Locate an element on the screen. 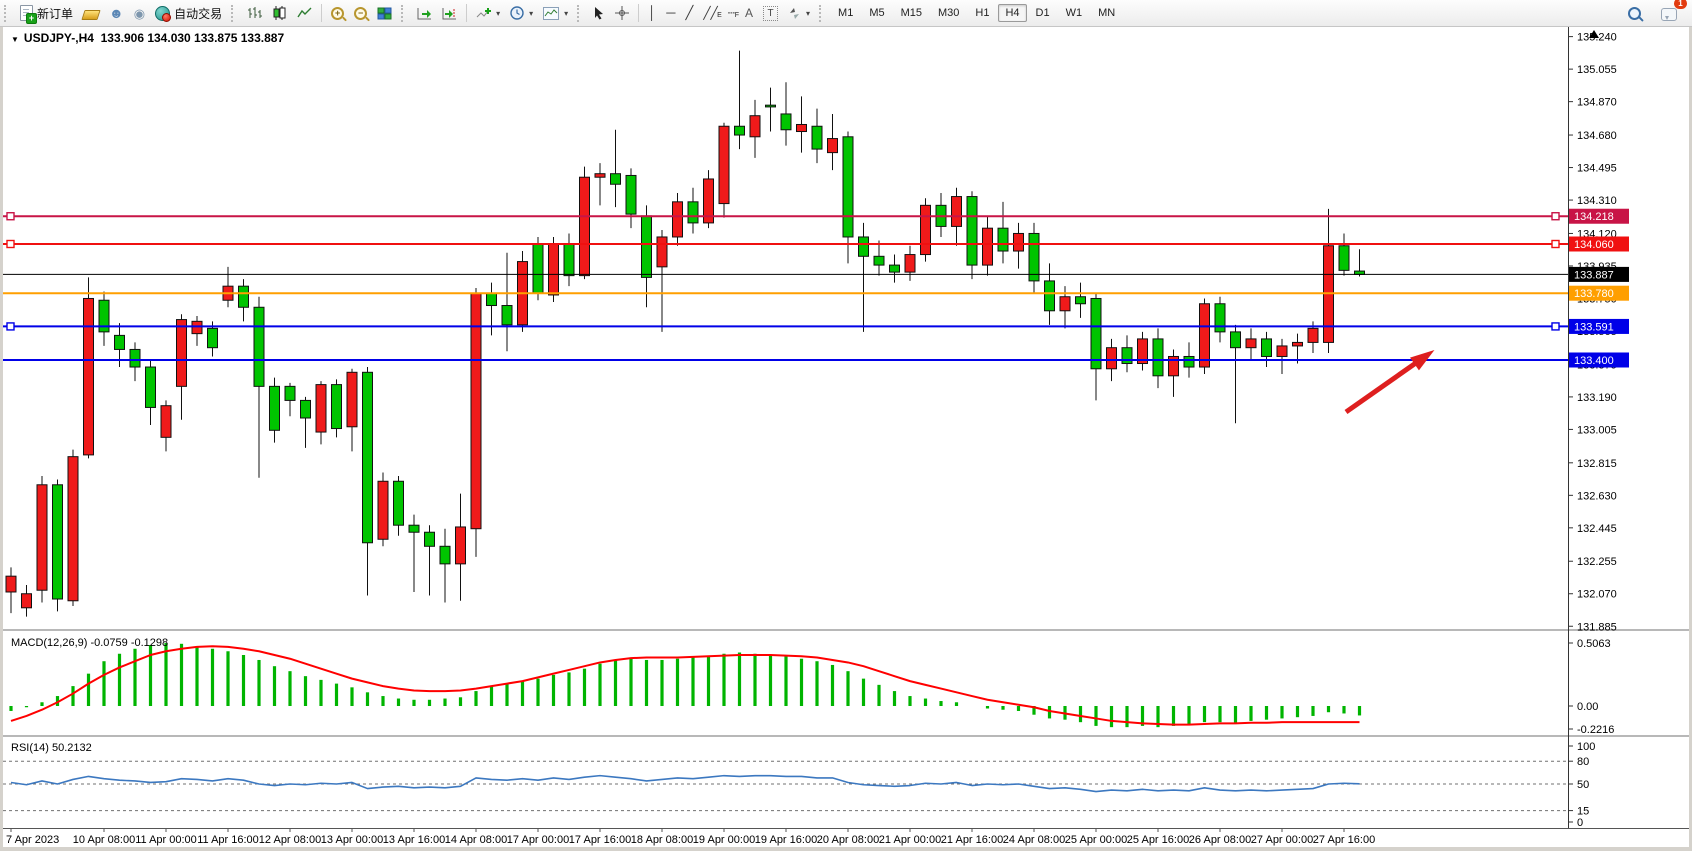 Image resolution: width=1692 pixels, height=851 pixels. bar-chart-button is located at coordinates (254, 13).